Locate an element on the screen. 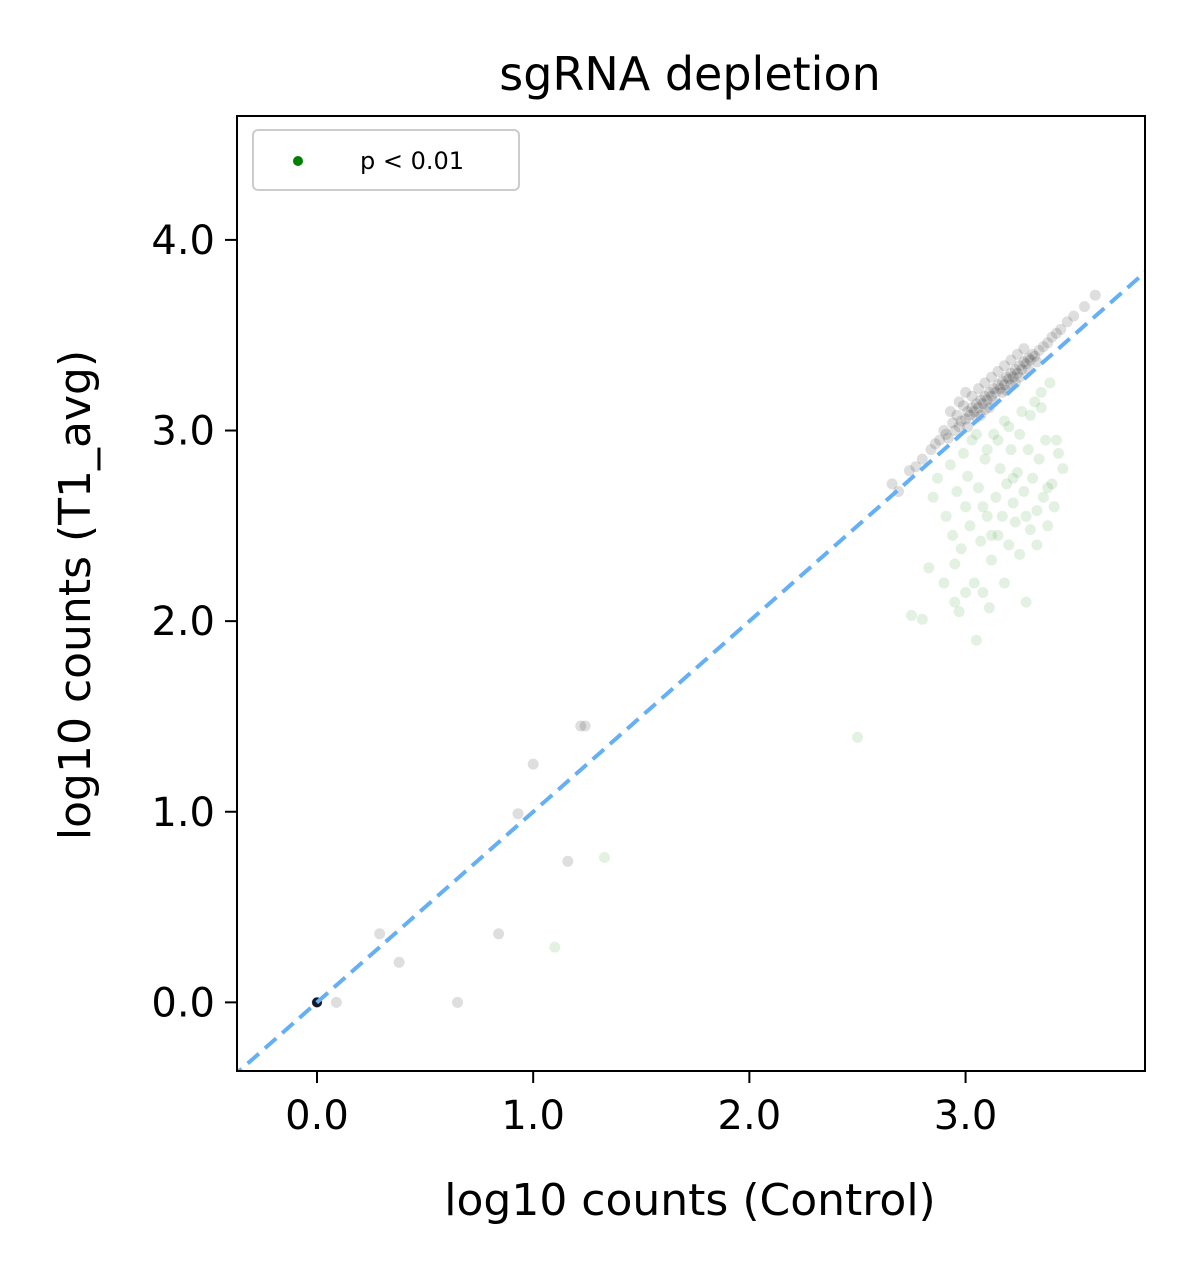  x-tick-label: 1.0 is located at coordinates (533, 1116).